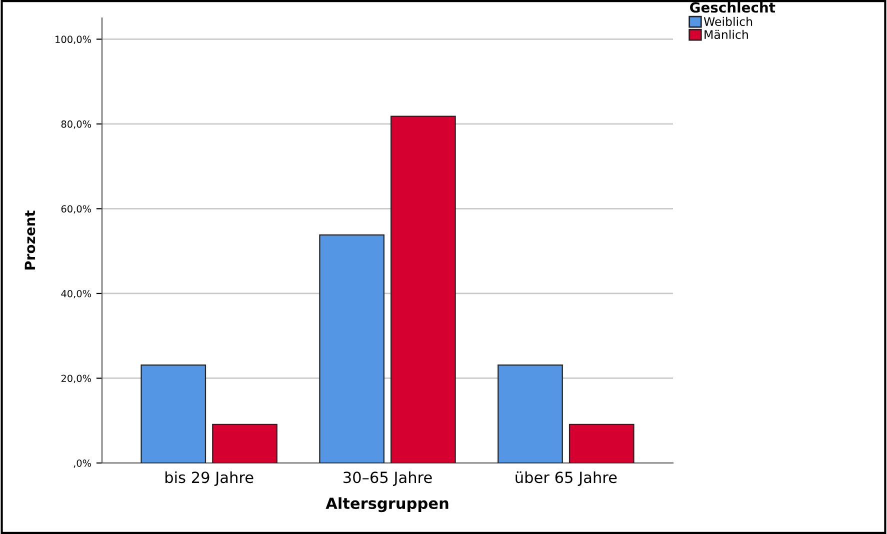 Image resolution: width=887 pixels, height=534 pixels. I want to click on y-tick-label: 40,0%, so click(76, 294).